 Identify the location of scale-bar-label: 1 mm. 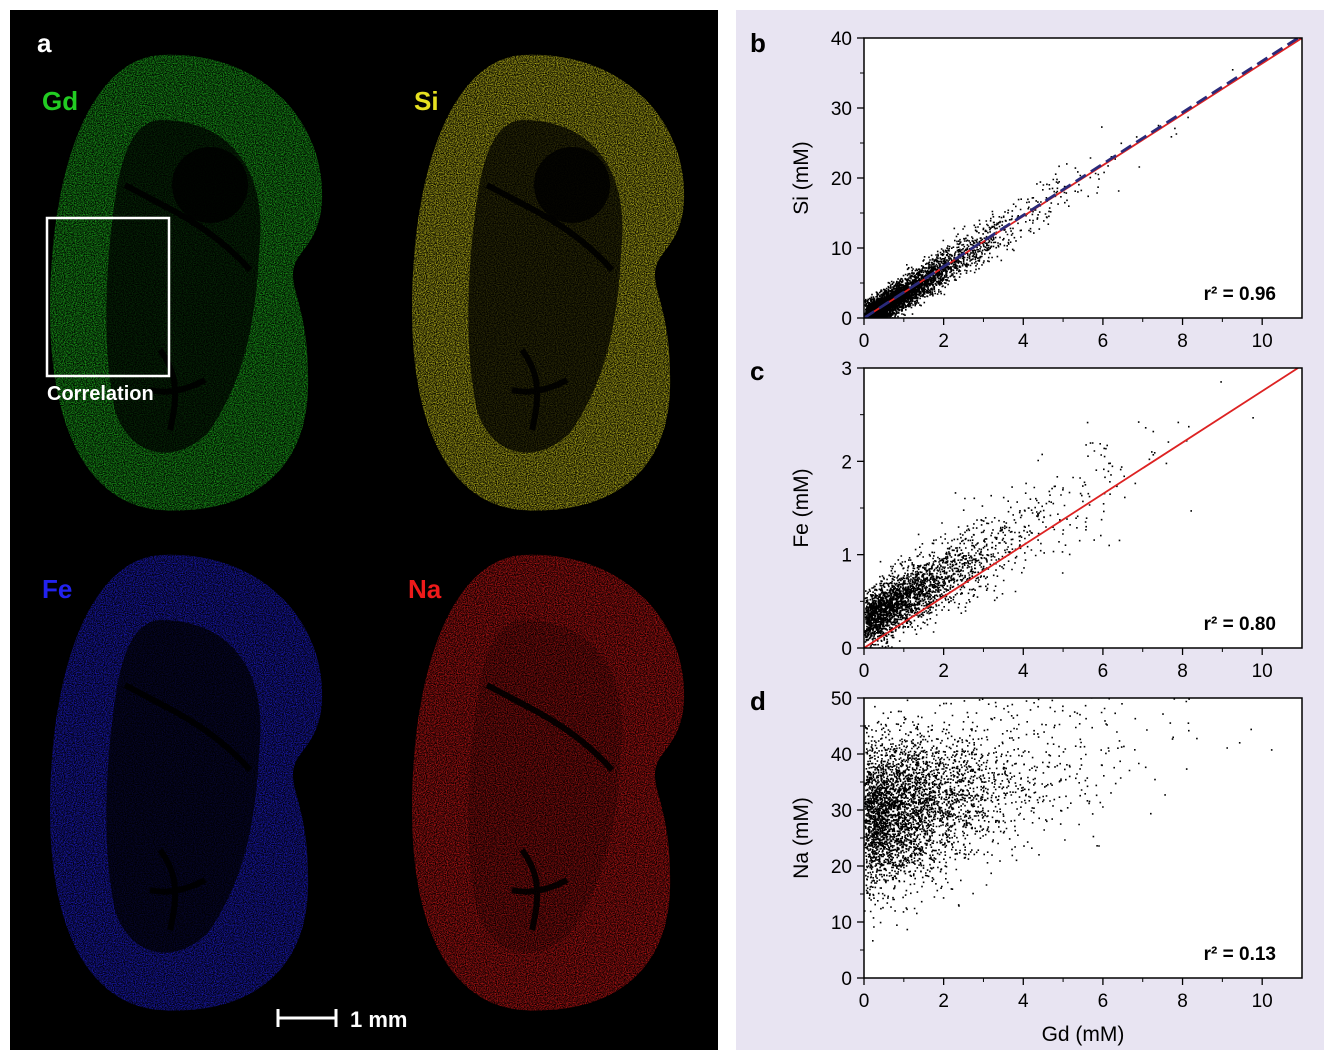
(378, 1019).